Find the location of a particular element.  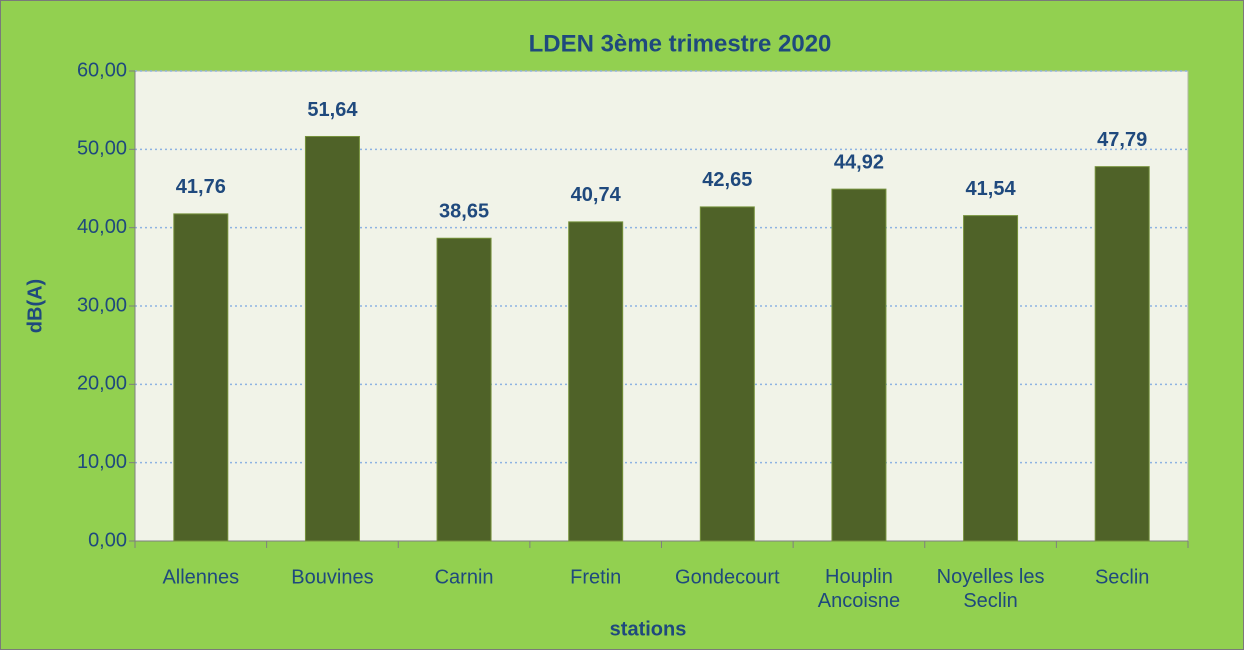

x-tick-label: Carnin is located at coordinates (464, 577).